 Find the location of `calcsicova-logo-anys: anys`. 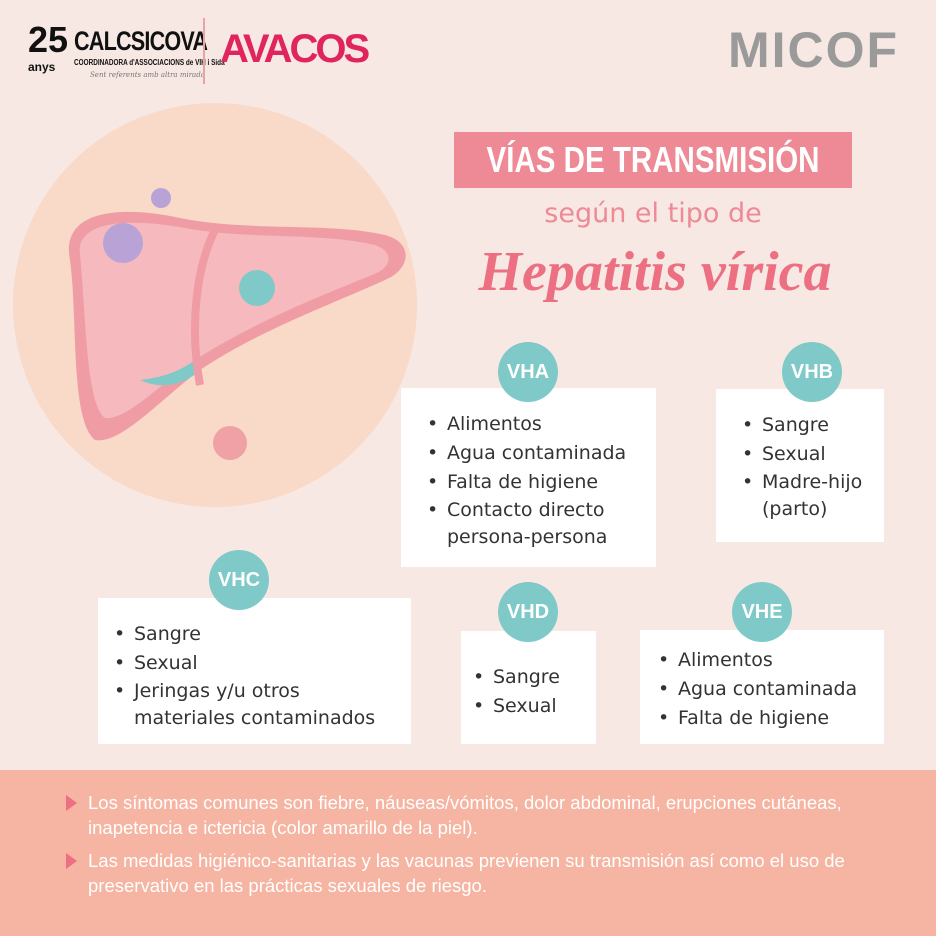

calcsicova-logo-anys: anys is located at coordinates (42, 67).